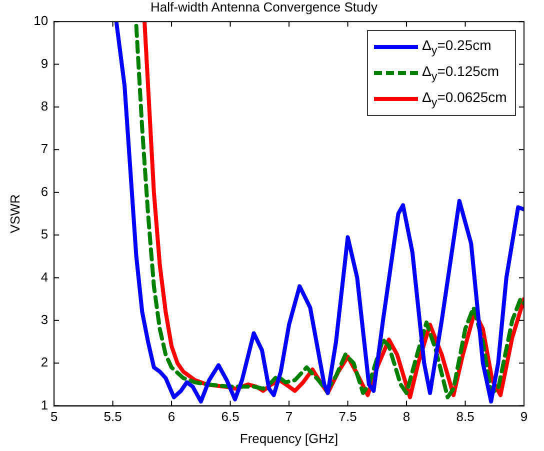 The image size is (544, 451). I want to click on x-tick-label: 5.5, so click(113, 416).